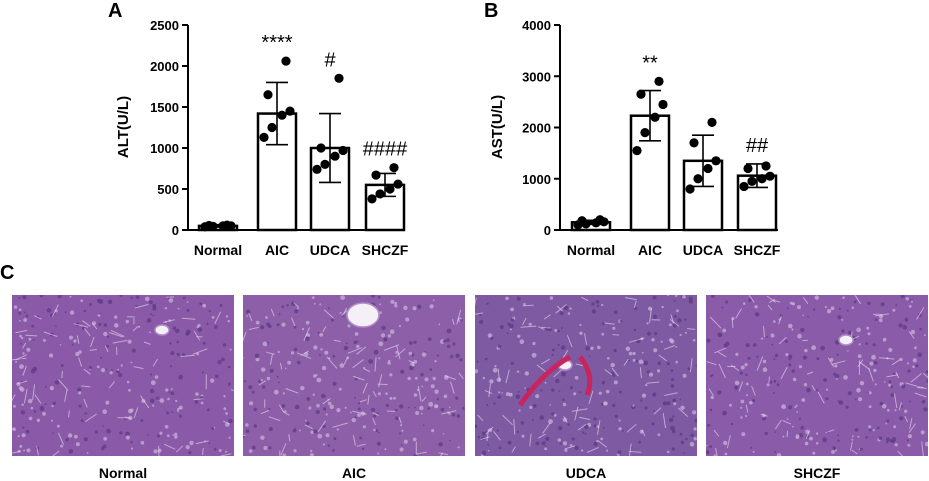 This screenshot has width=929, height=481. Describe the element at coordinates (123, 473) in the screenshot. I see `histology-label: Normal` at that location.